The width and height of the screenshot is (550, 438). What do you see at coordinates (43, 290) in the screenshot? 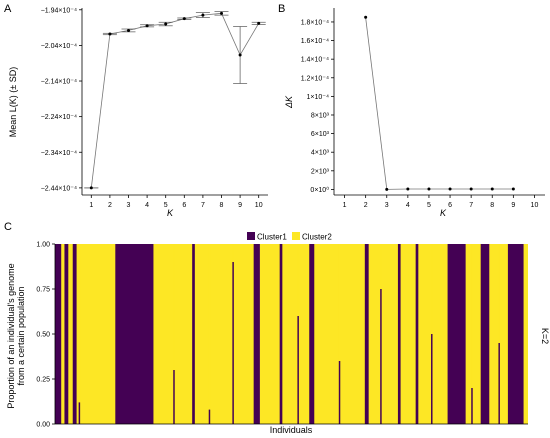
I see `panel-c-y-tick-label: 0.75` at bounding box center [43, 290].